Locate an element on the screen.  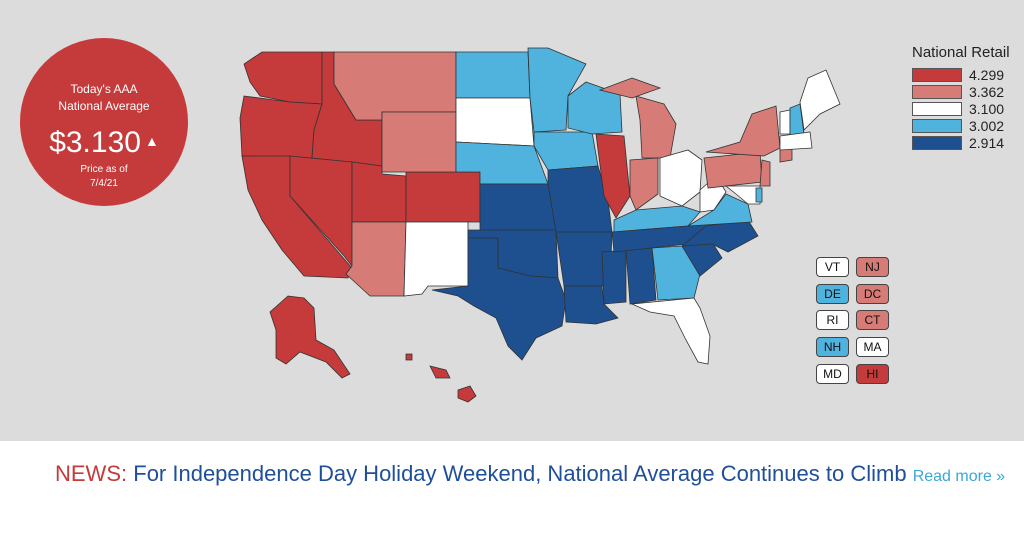
average-price-value: $3.130 is located at coordinates (95, 142).